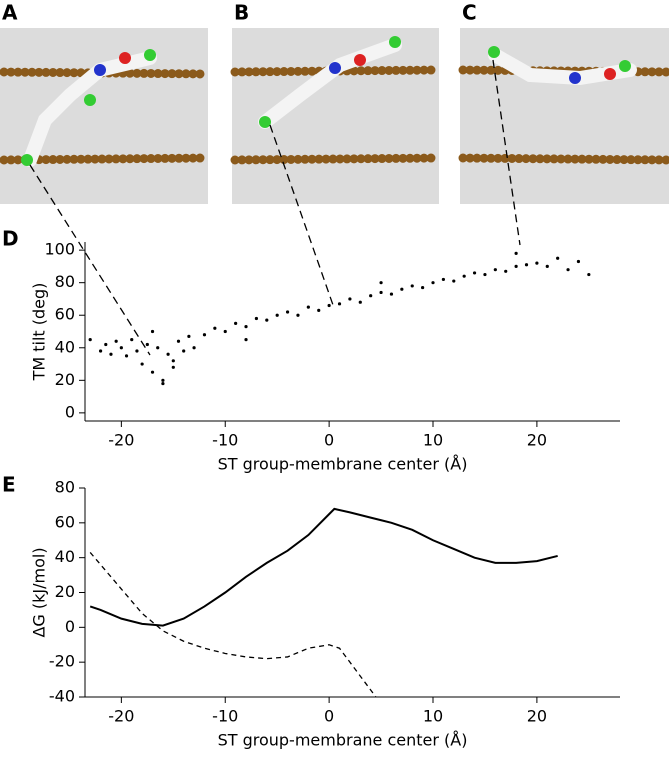  I want to click on panel-label: E, so click(9, 485).